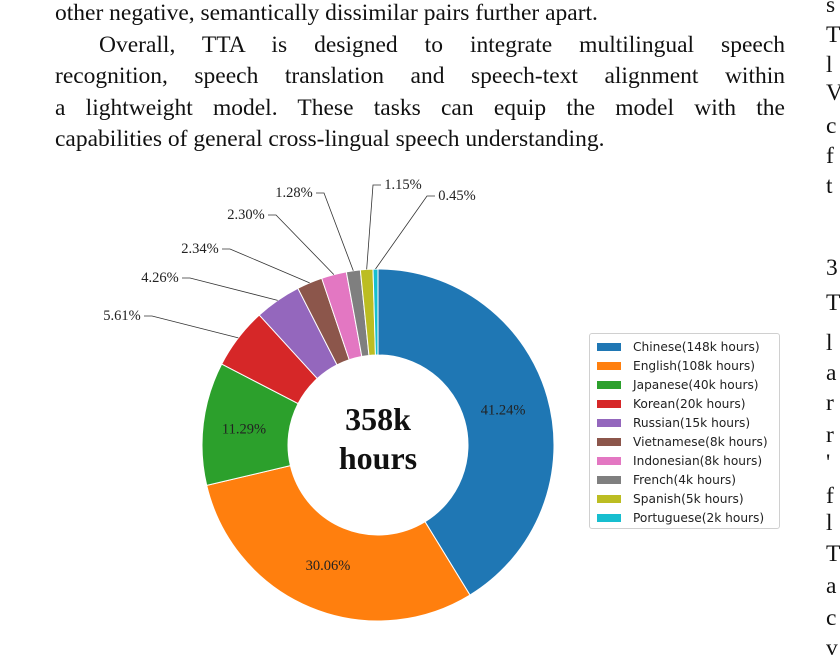 The height and width of the screenshot is (662, 840). Describe the element at coordinates (466, 432) in the screenshot. I see `slice-chinese` at that location.